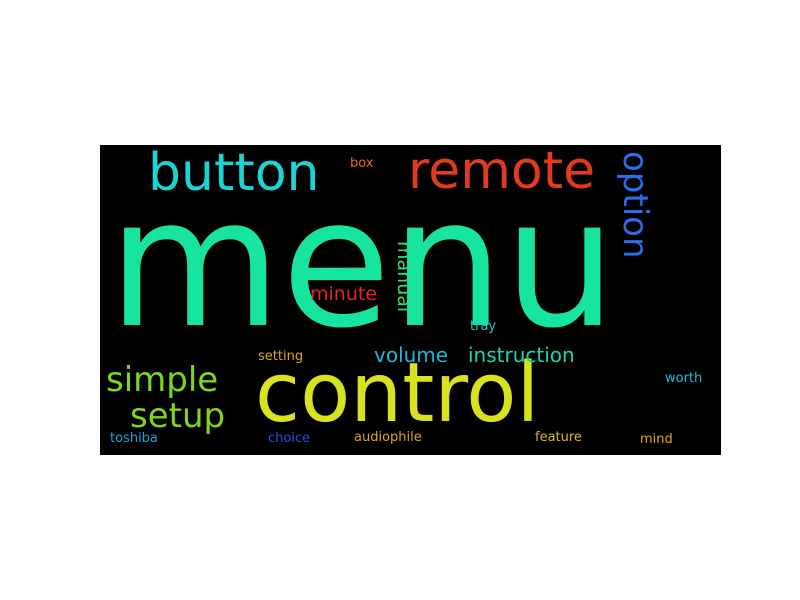  I want to click on word-tray: tray, so click(483, 326).